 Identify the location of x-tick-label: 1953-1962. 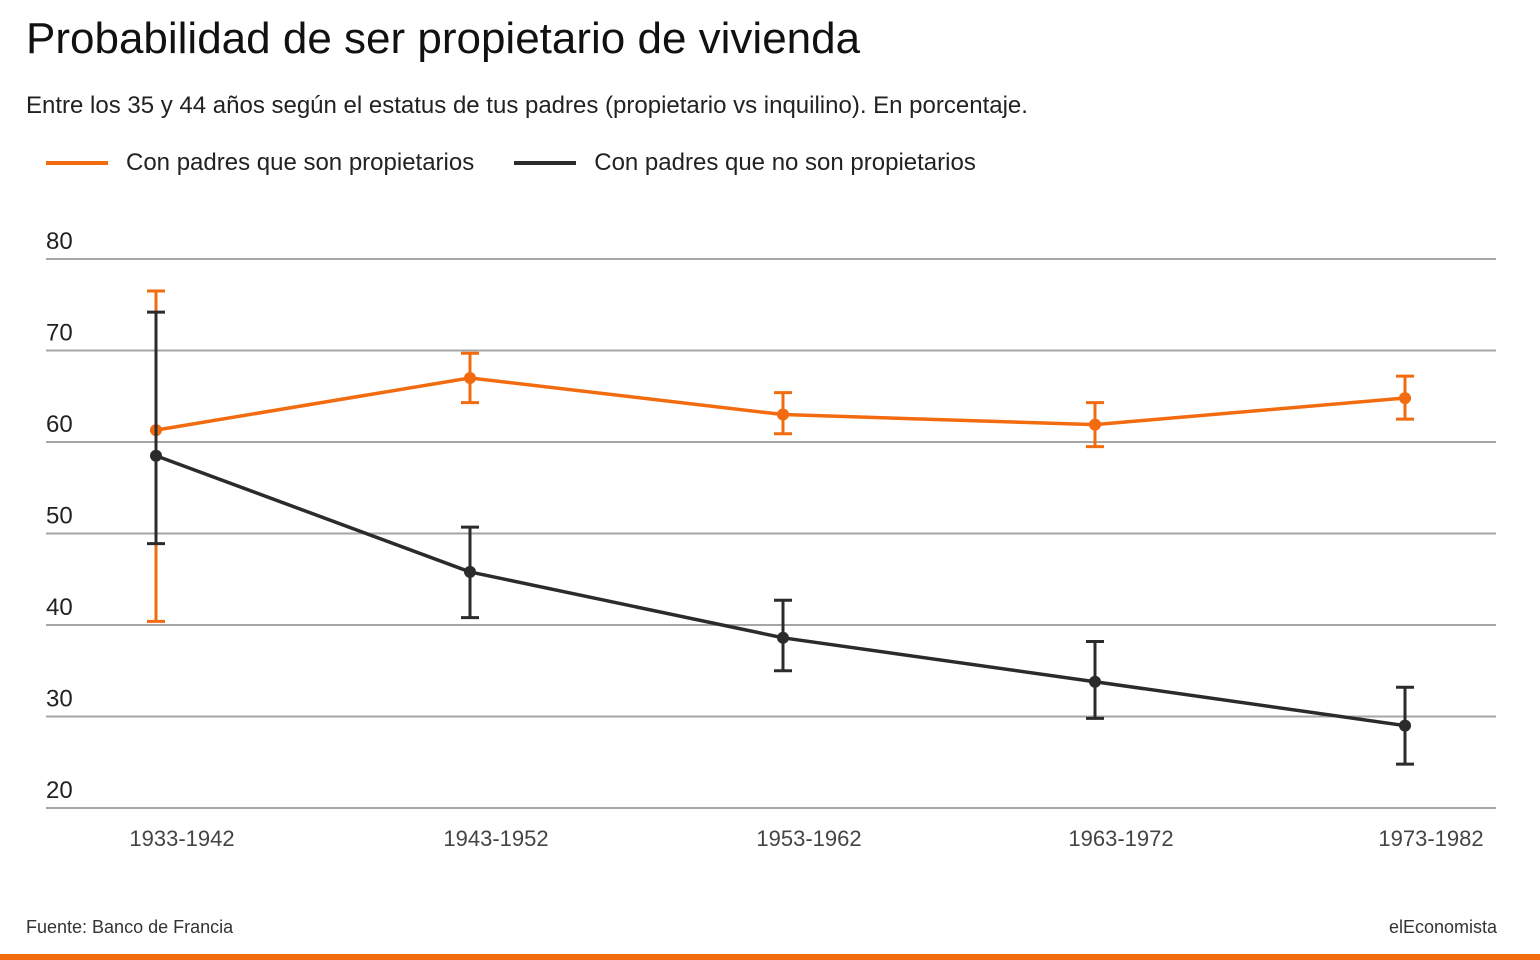
(808, 838).